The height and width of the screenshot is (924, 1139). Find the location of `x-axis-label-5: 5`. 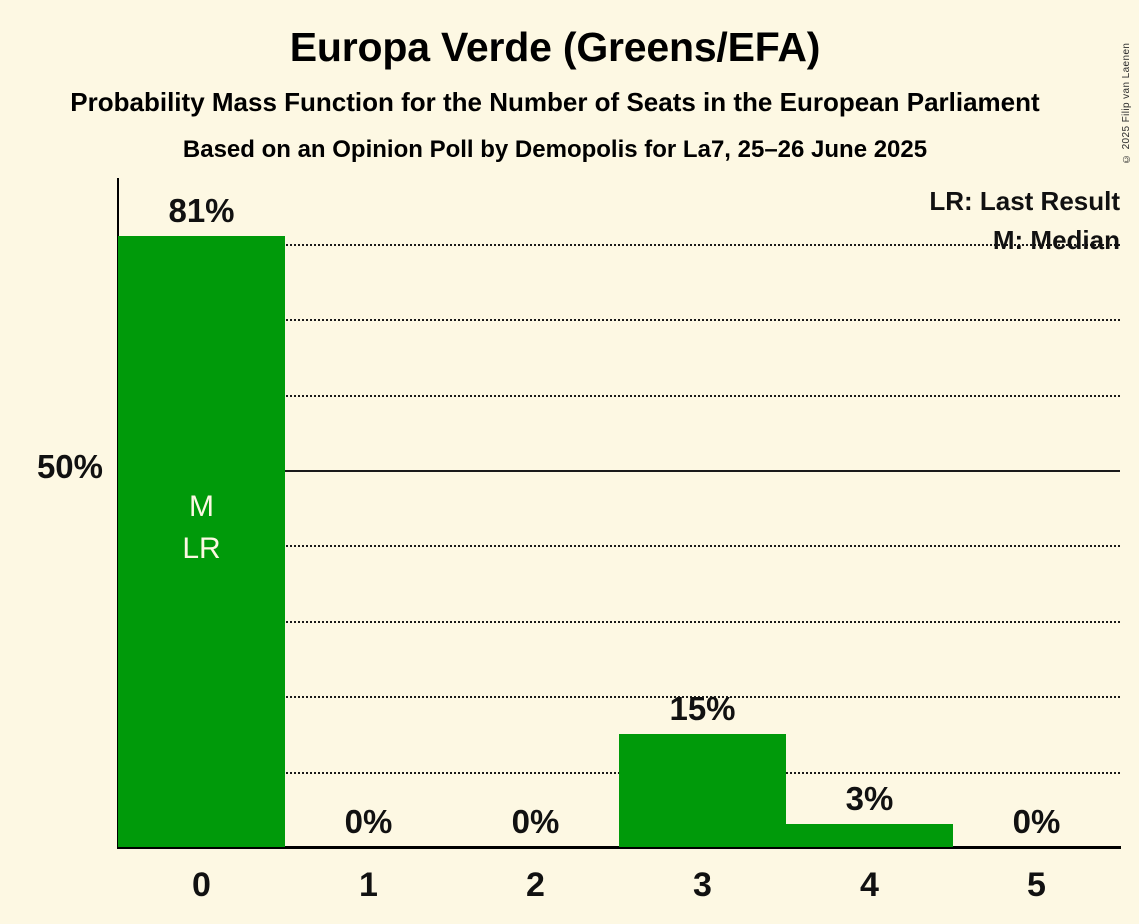

x-axis-label-5: 5 is located at coordinates (1036, 885).